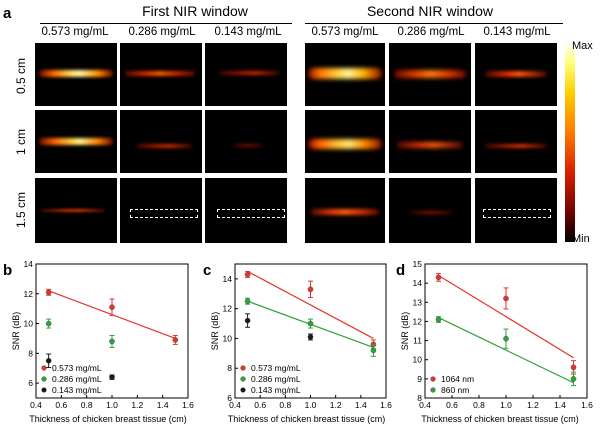 This screenshot has width=600, height=426. What do you see at coordinates (581, 239) in the screenshot?
I see `colorbar-min-label: Min` at bounding box center [581, 239].